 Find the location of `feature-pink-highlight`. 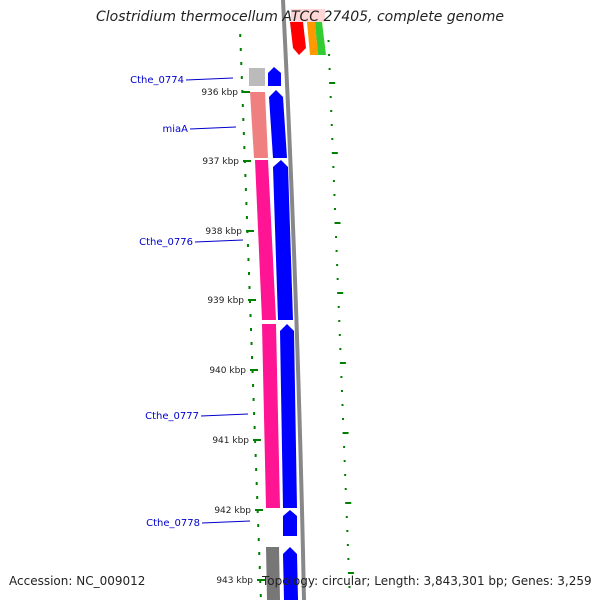

feature-pink-highlight is located at coordinates (308, 15).